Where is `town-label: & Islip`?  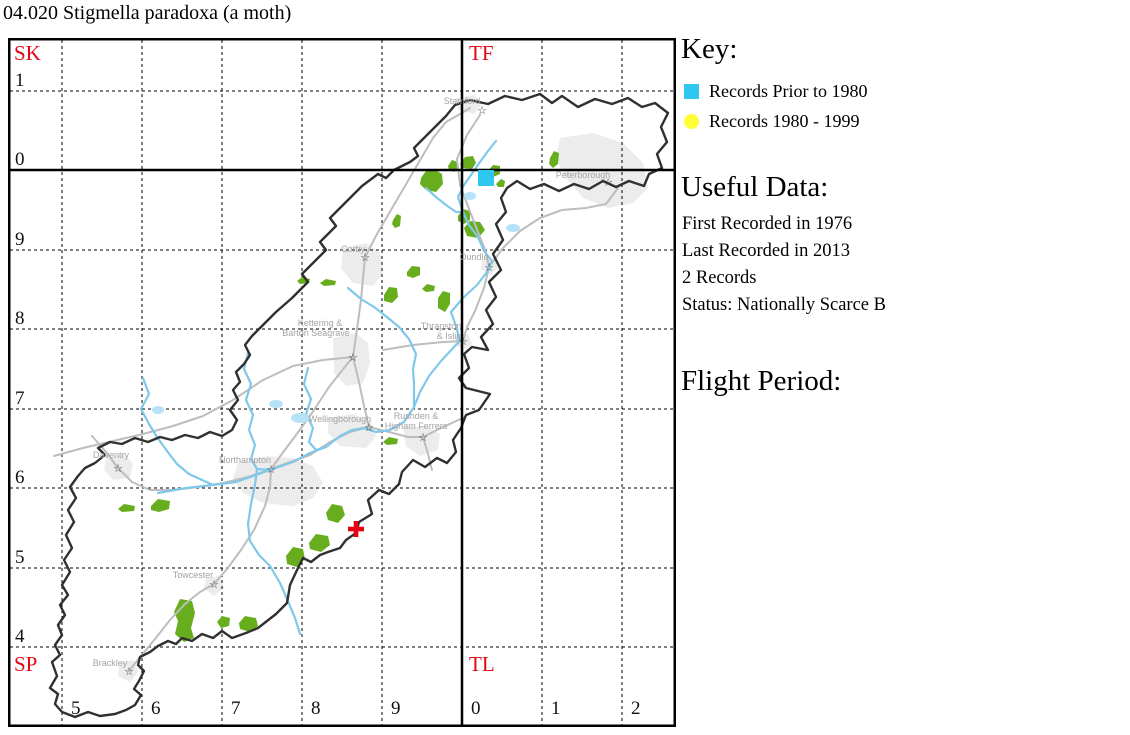 town-label: & Islip is located at coordinates (449, 336).